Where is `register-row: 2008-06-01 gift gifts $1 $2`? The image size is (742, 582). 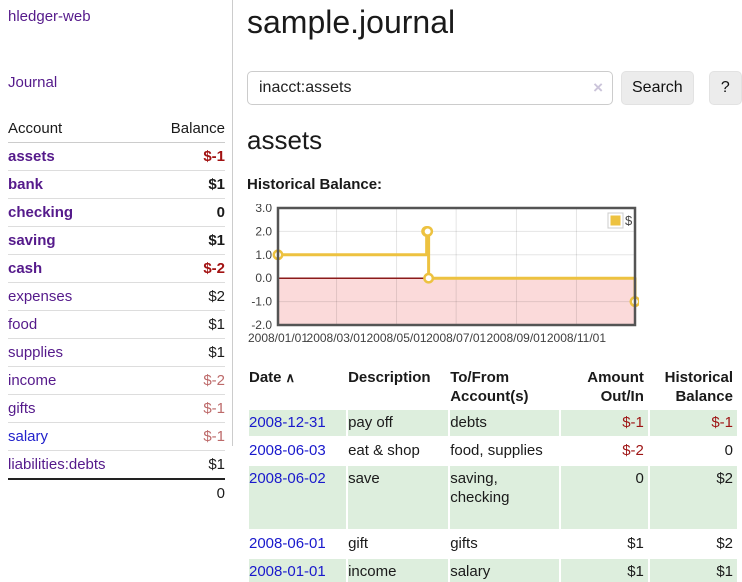
register-row: 2008-06-01 gift gifts $1 $2 is located at coordinates (493, 544).